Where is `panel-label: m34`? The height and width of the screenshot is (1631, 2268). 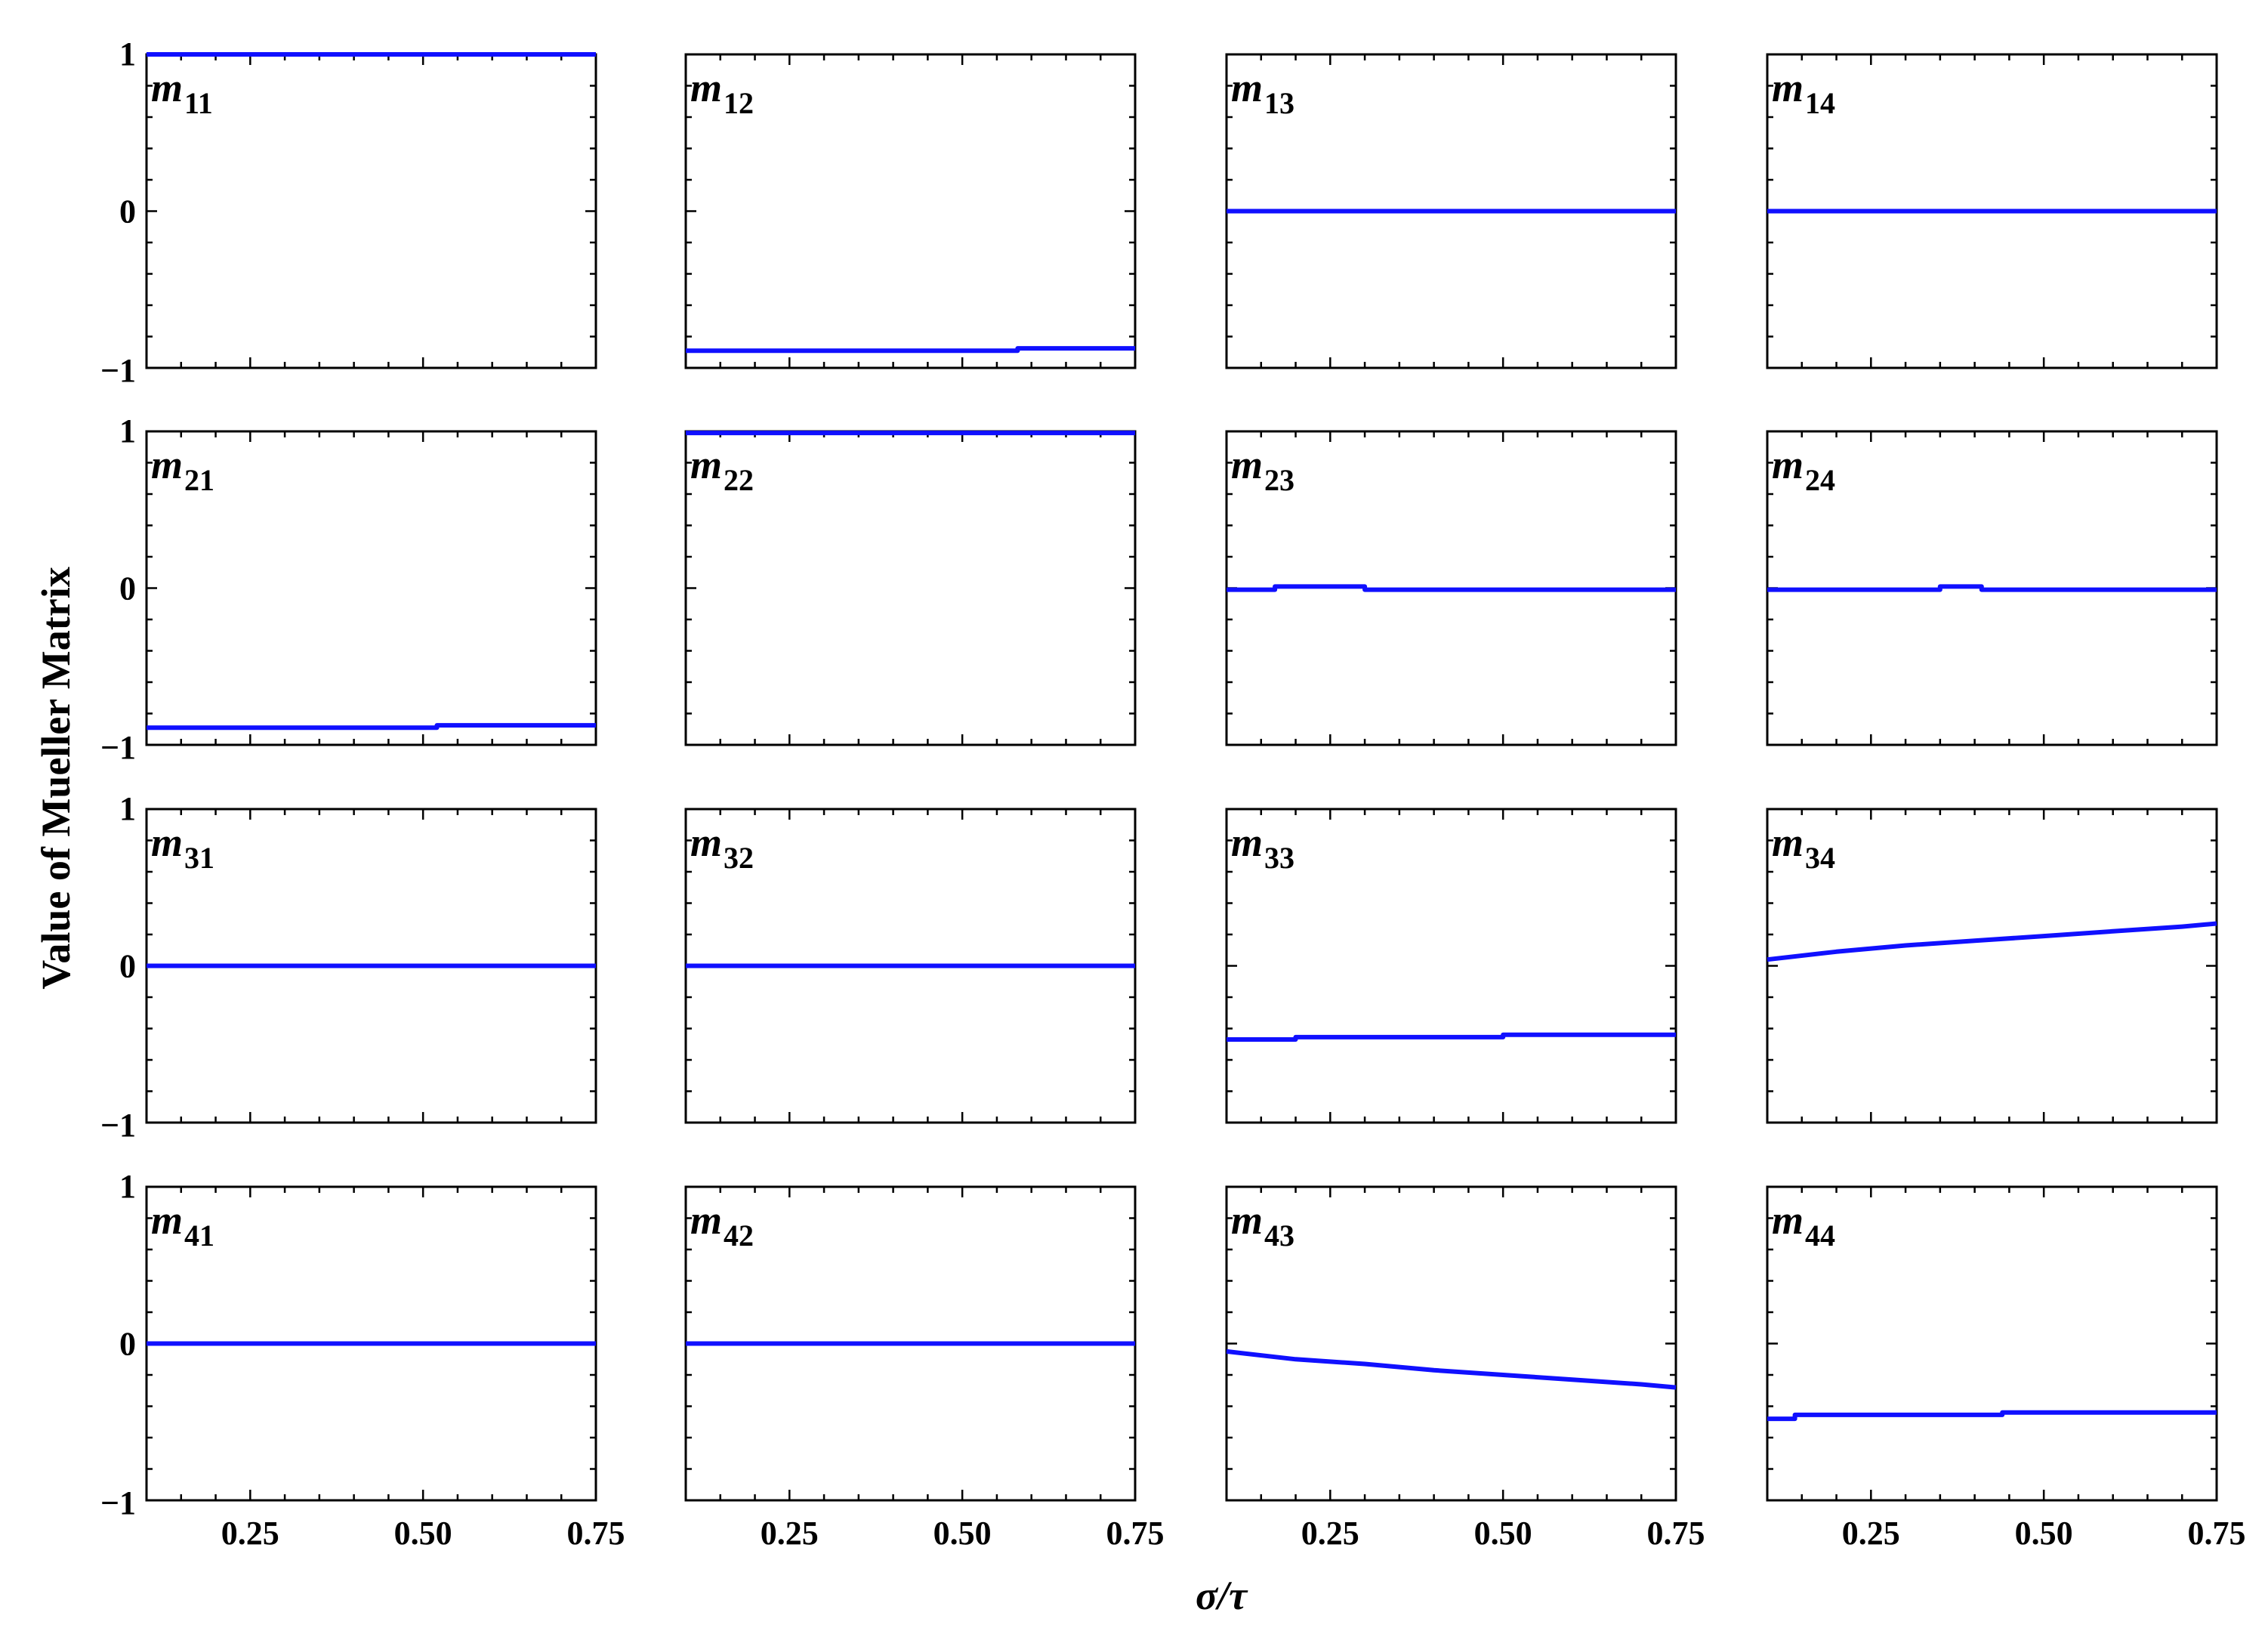
panel-label: m34 is located at coordinates (1803, 847).